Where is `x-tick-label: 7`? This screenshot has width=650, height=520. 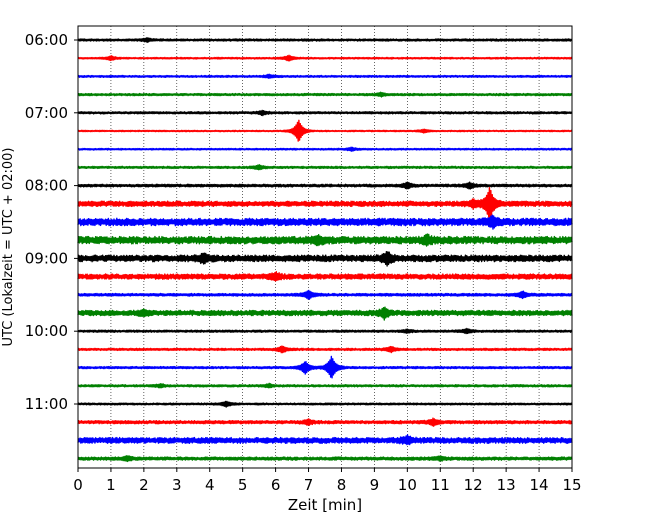
x-tick-label: 7 is located at coordinates (309, 485).